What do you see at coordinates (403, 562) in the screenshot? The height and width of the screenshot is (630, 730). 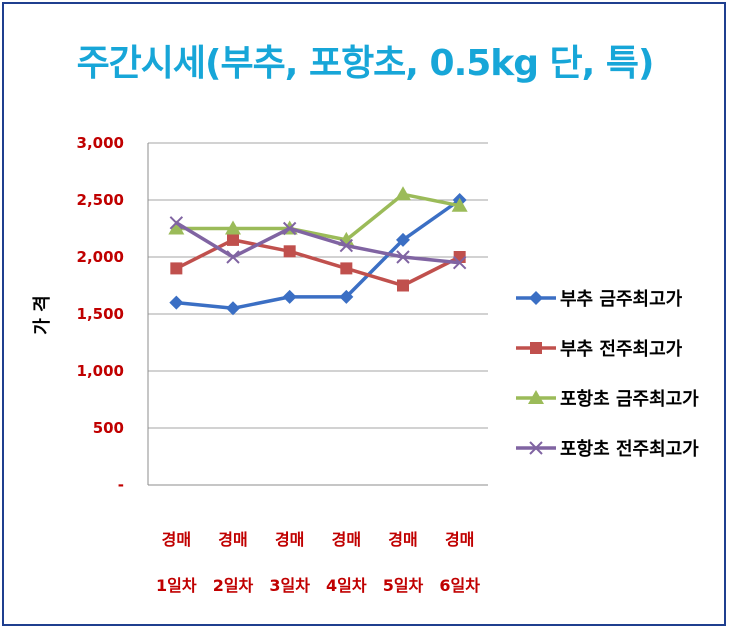 I see `x-tick-label: 경매 5일차` at bounding box center [403, 562].